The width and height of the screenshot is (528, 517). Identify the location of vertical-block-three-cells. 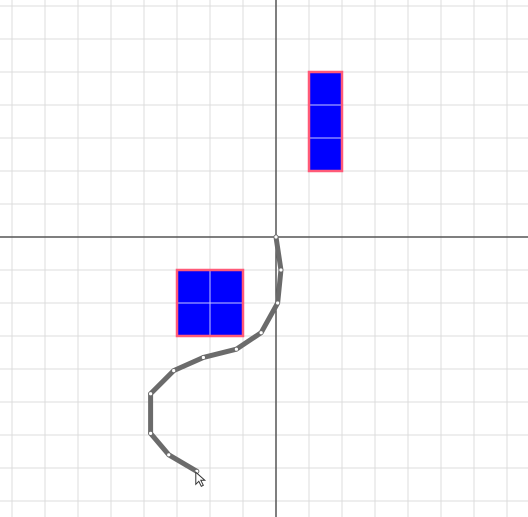
(325, 121).